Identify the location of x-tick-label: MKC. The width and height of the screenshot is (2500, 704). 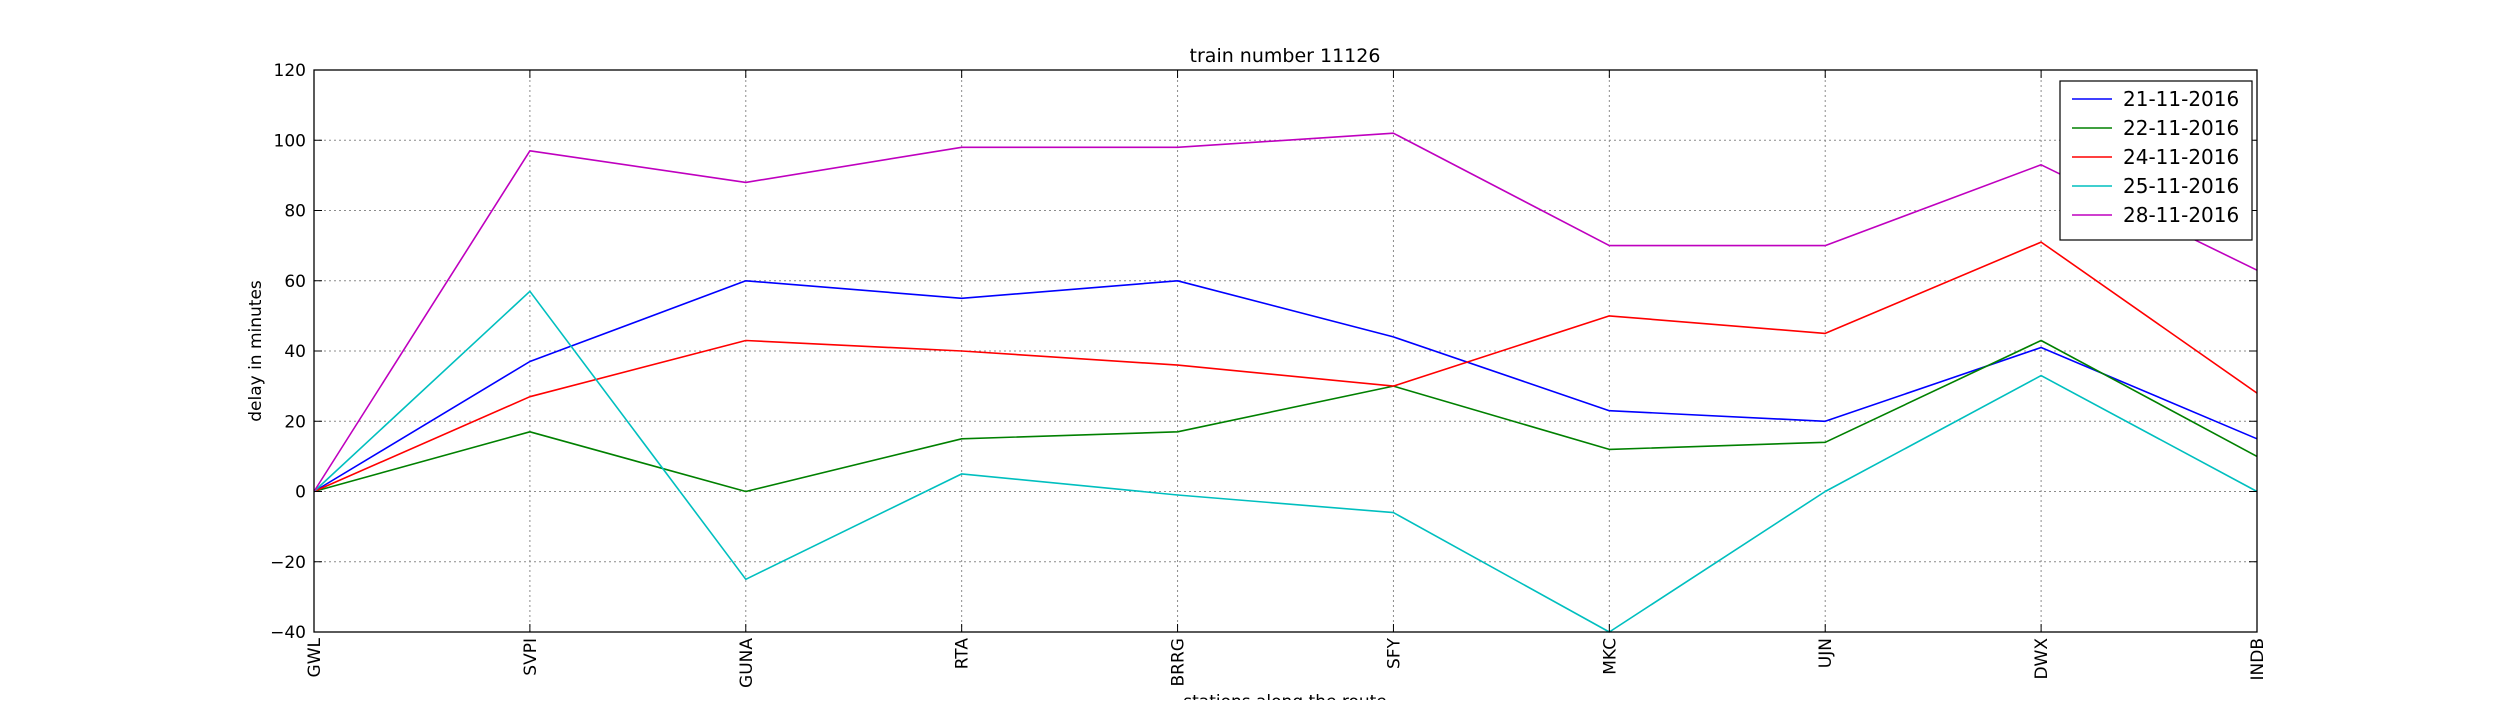
(1610, 656).